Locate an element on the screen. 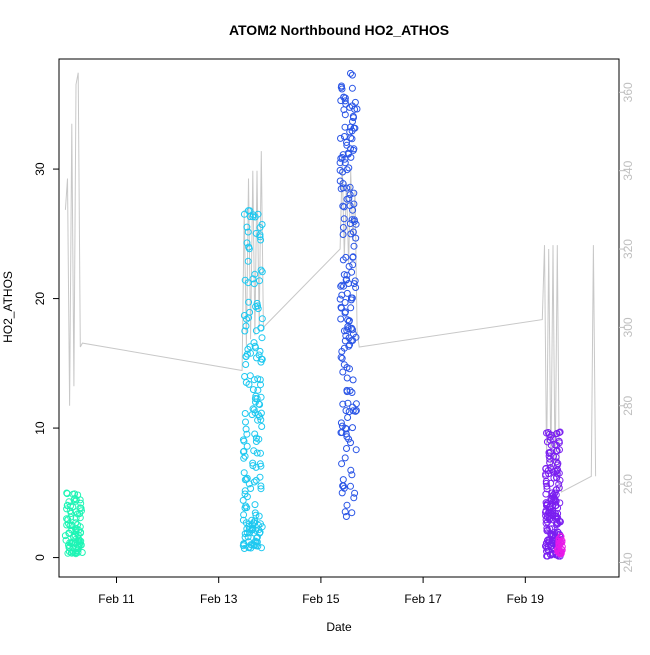 This screenshot has height=655, width=650. y-axis-label: HO2_ATHOS is located at coordinates (8, 307).